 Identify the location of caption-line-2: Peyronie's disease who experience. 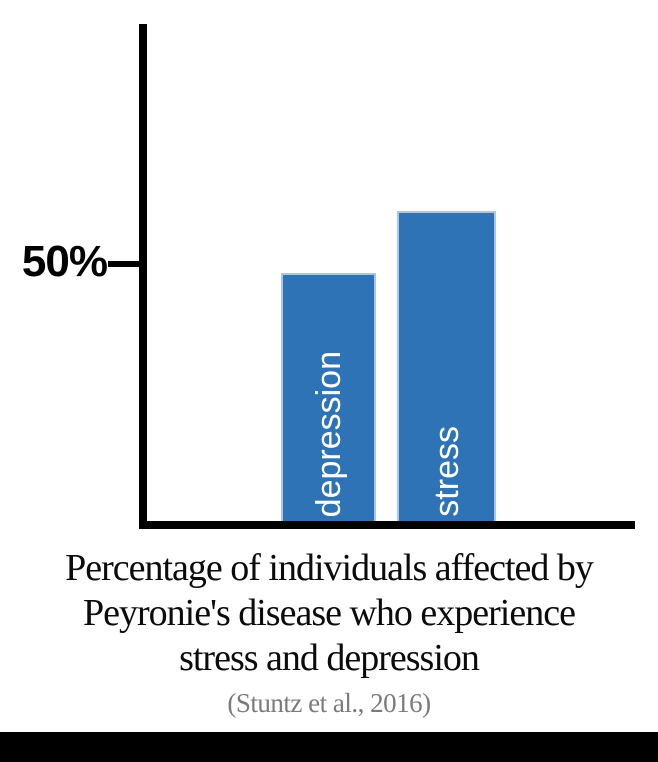
(329, 613).